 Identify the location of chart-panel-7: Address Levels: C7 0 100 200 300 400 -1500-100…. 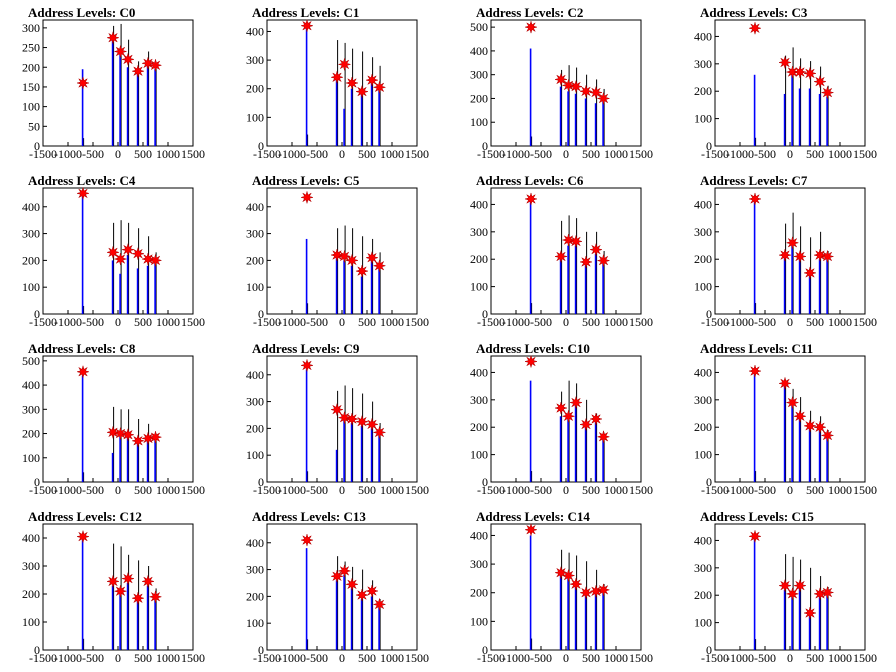
(785, 251).